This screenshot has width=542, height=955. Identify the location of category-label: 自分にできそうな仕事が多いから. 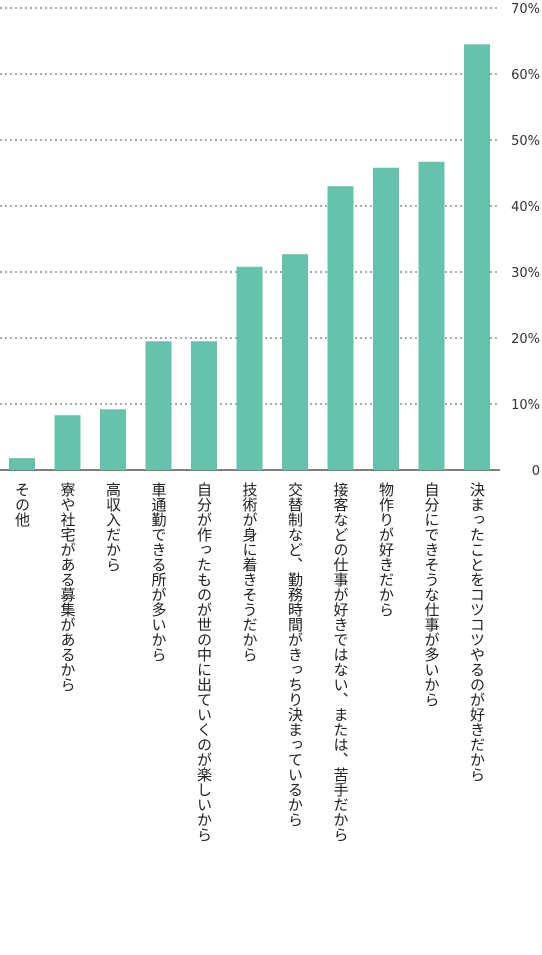
(432, 594).